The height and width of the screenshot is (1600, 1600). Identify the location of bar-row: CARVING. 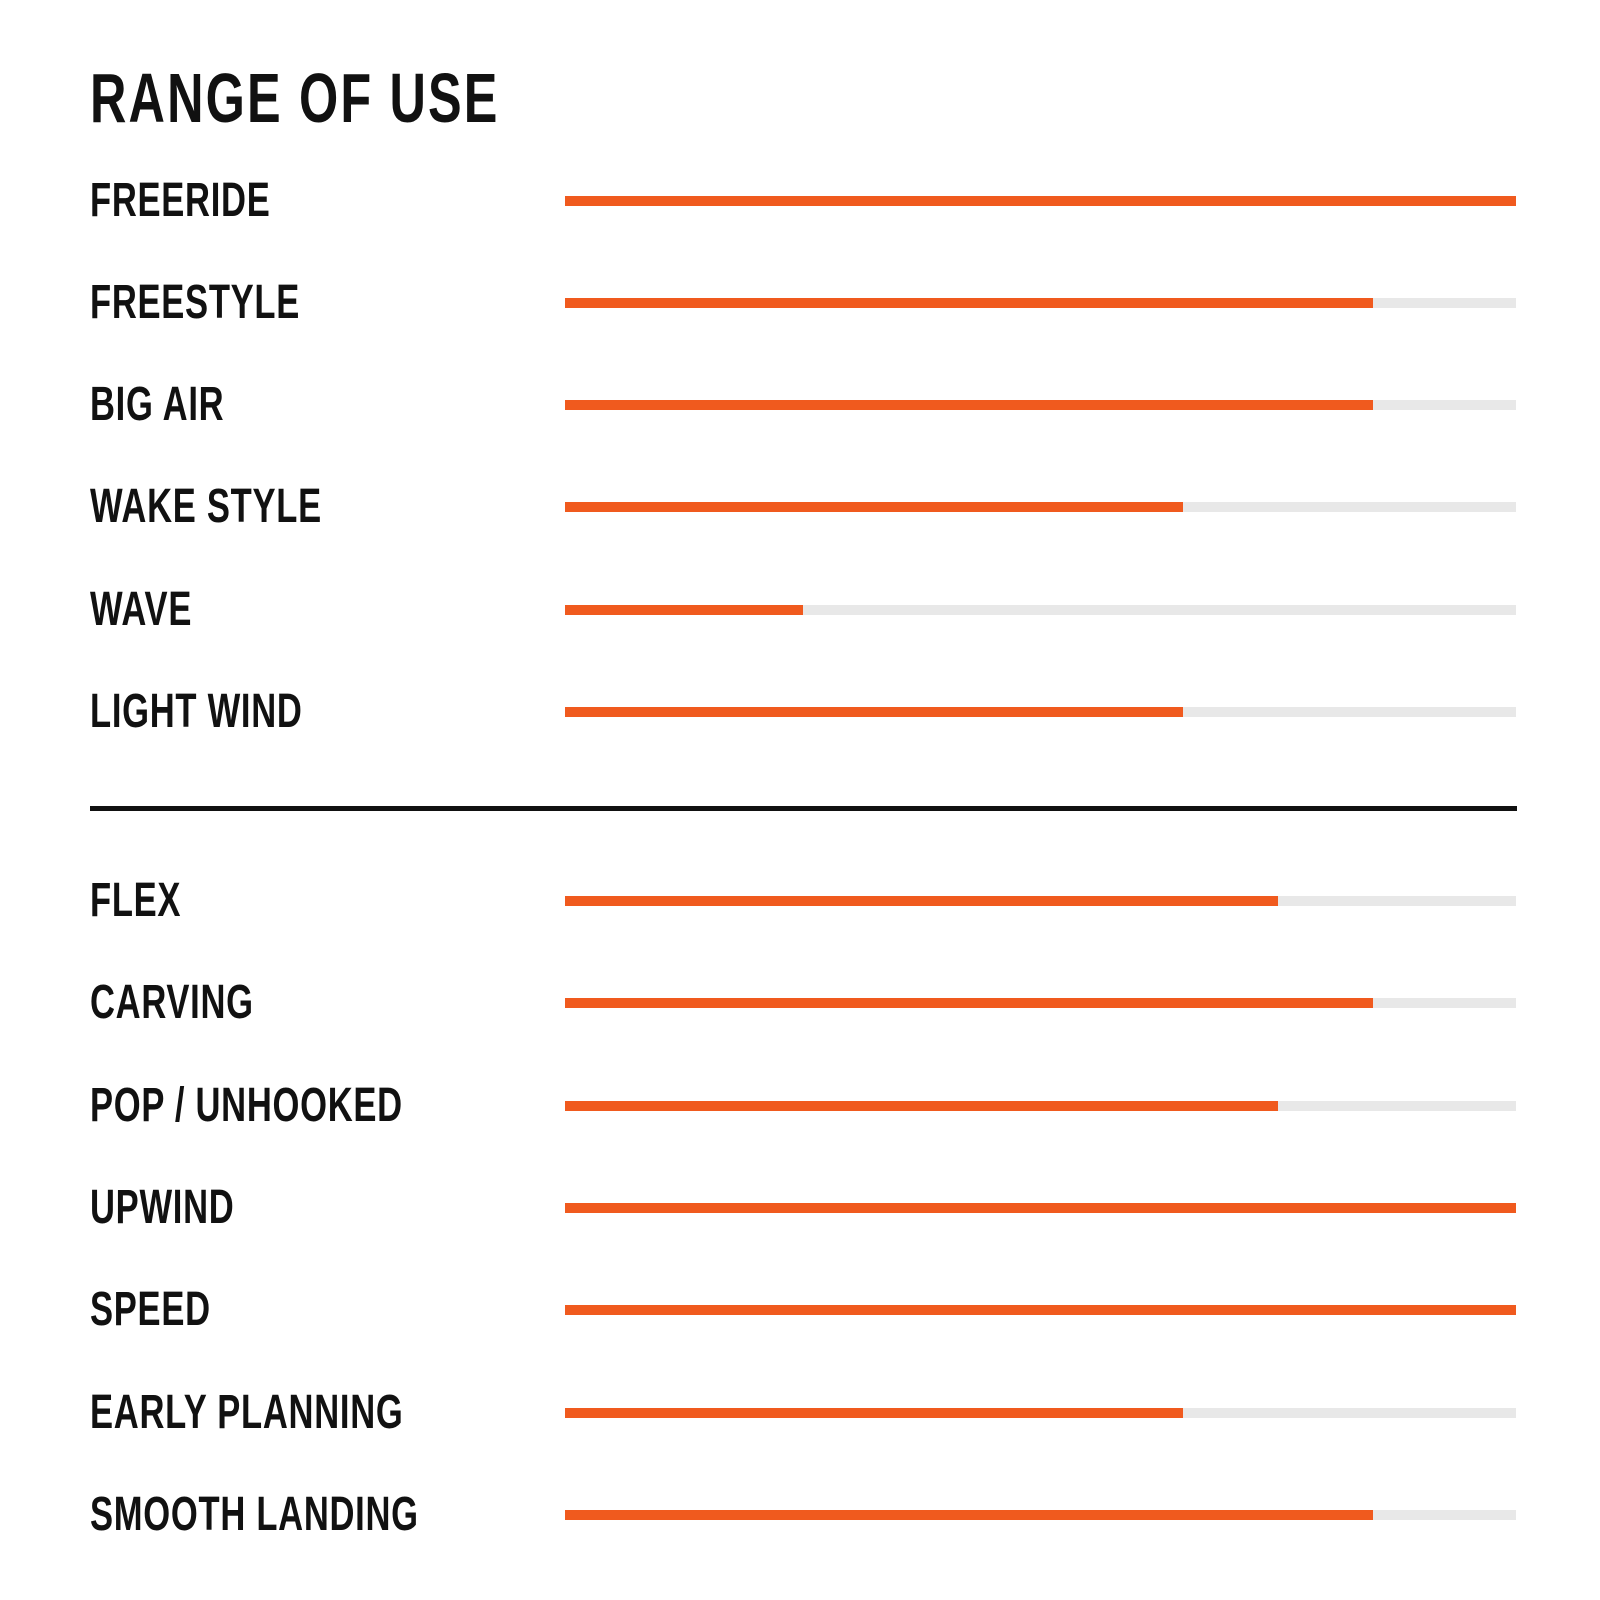
(800, 1003).